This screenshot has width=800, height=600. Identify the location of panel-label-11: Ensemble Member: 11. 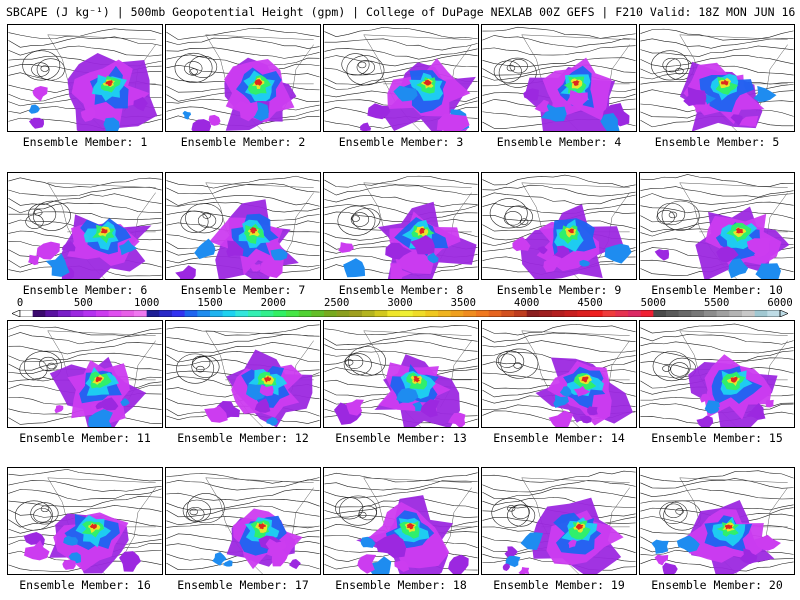
(85, 438).